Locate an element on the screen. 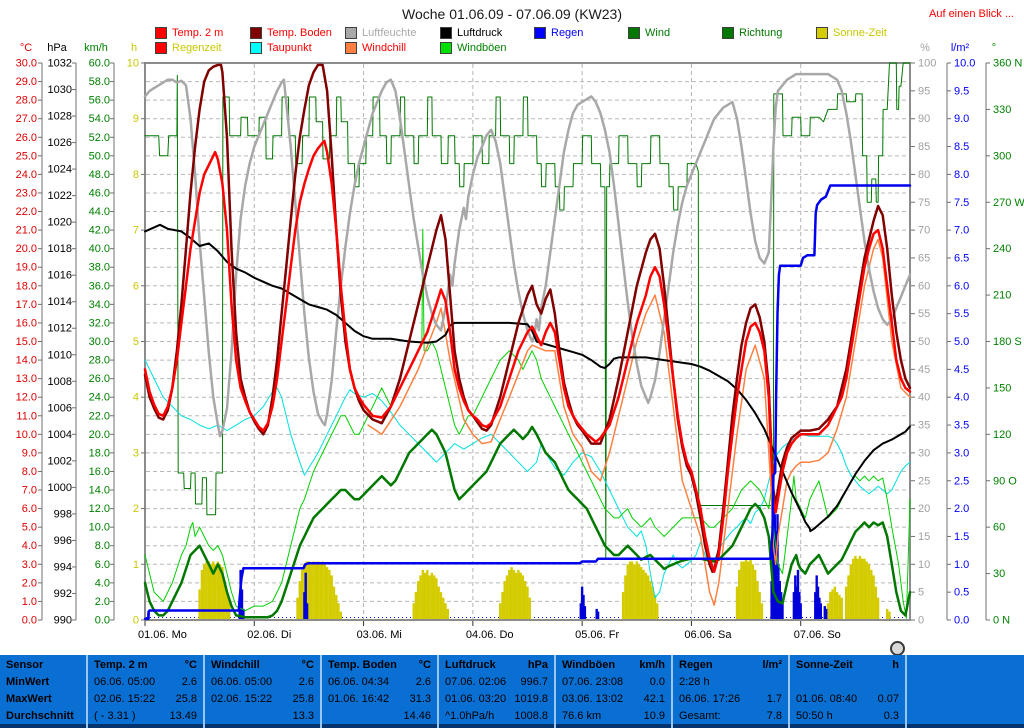 This screenshot has width=1024, height=728. hPa-tick-label: 1008 is located at coordinates (60, 382).